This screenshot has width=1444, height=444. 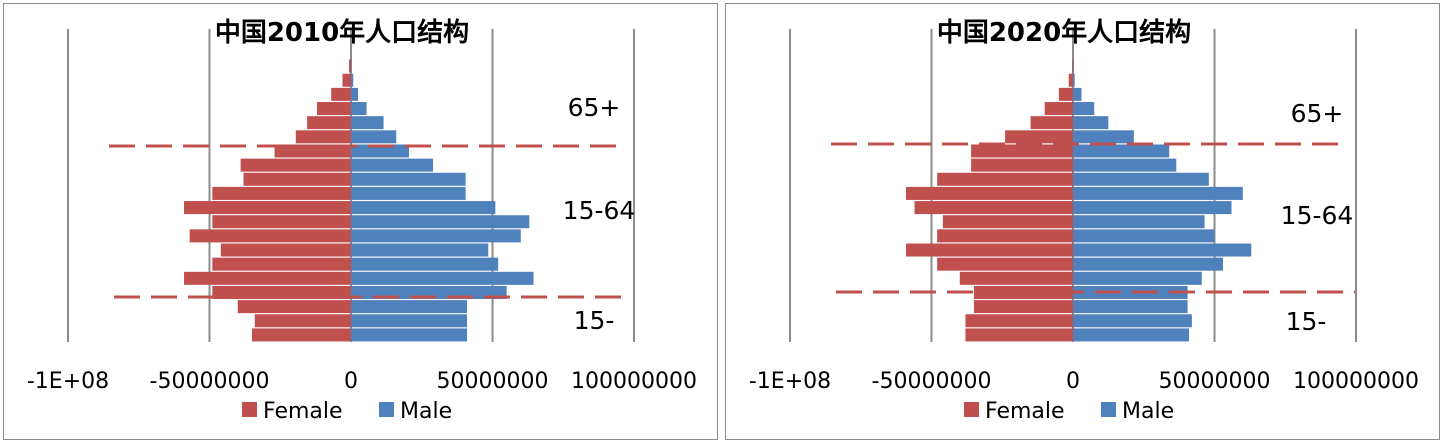 I want to click on chart-title: 中国2020年人口结构, so click(x=1064, y=32).